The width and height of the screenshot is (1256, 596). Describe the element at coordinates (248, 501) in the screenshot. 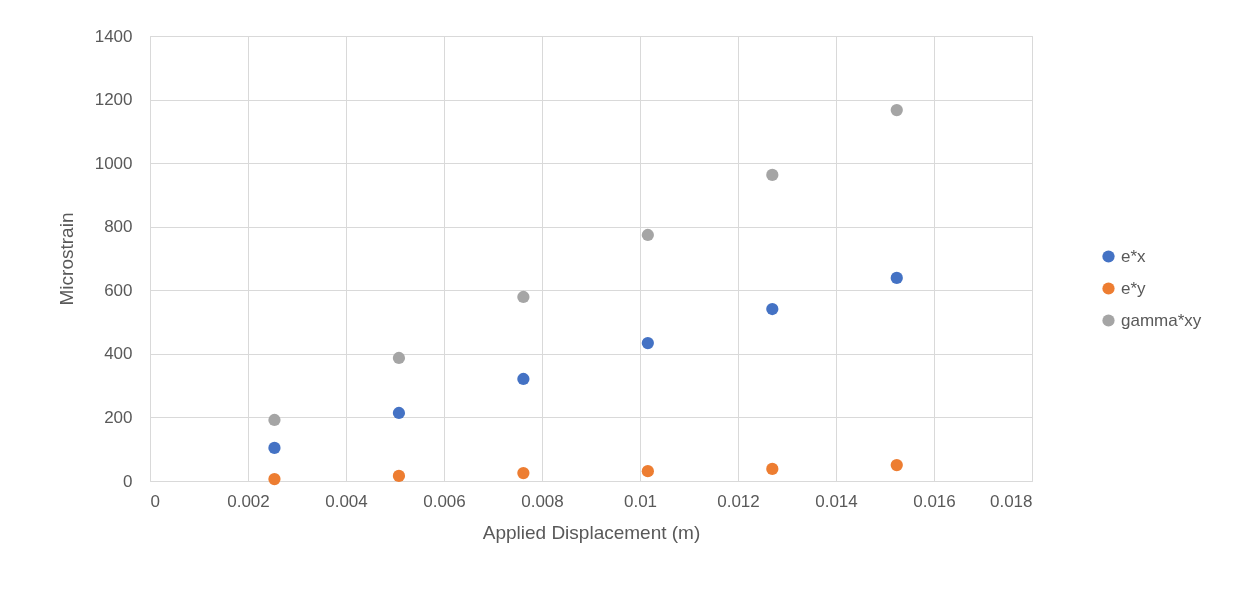

I see `x-tick-label: 0.002` at that location.